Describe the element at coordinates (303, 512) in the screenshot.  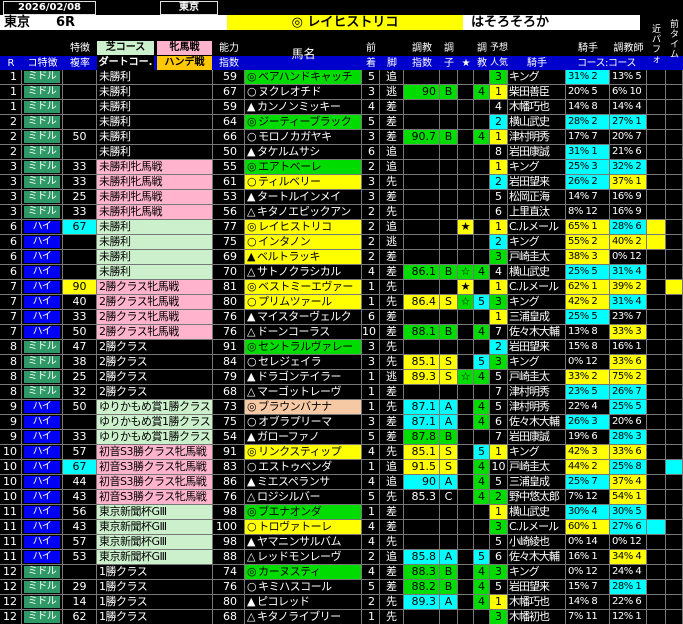
I see `horse-name-cell: ◎ ブエナオンダ` at that location.